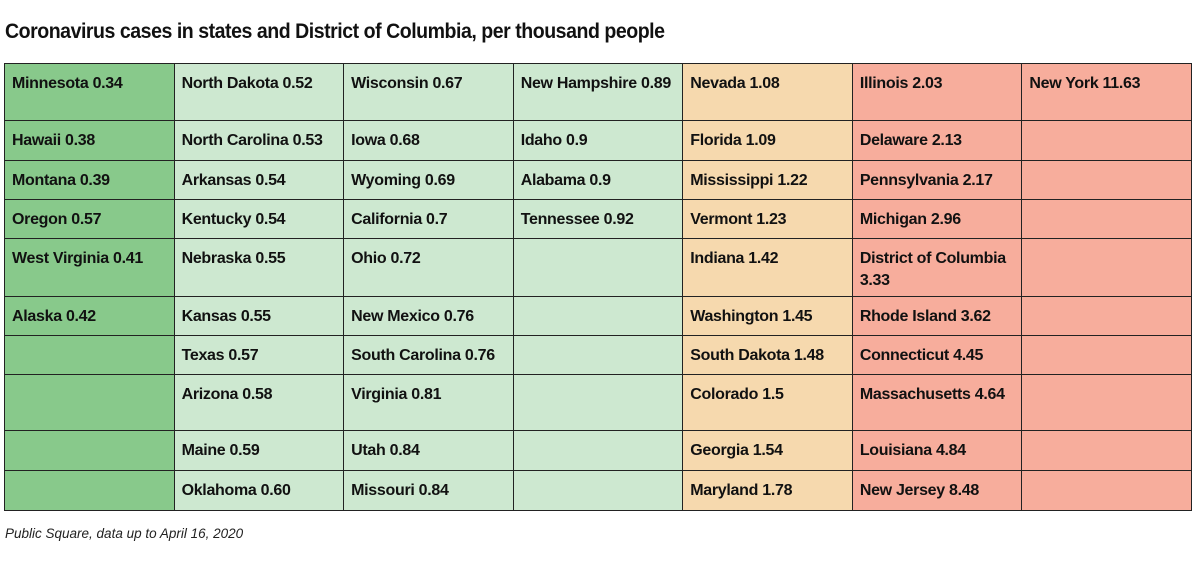  What do you see at coordinates (259, 180) in the screenshot?
I see `table-cell: Arkansas 0.54` at bounding box center [259, 180].